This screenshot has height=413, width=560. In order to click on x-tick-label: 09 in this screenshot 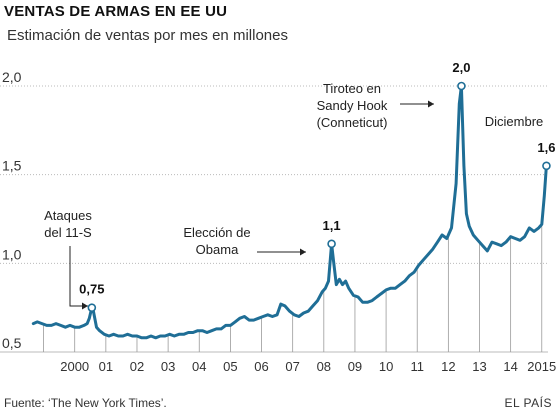, I will do `click(355, 366)`.